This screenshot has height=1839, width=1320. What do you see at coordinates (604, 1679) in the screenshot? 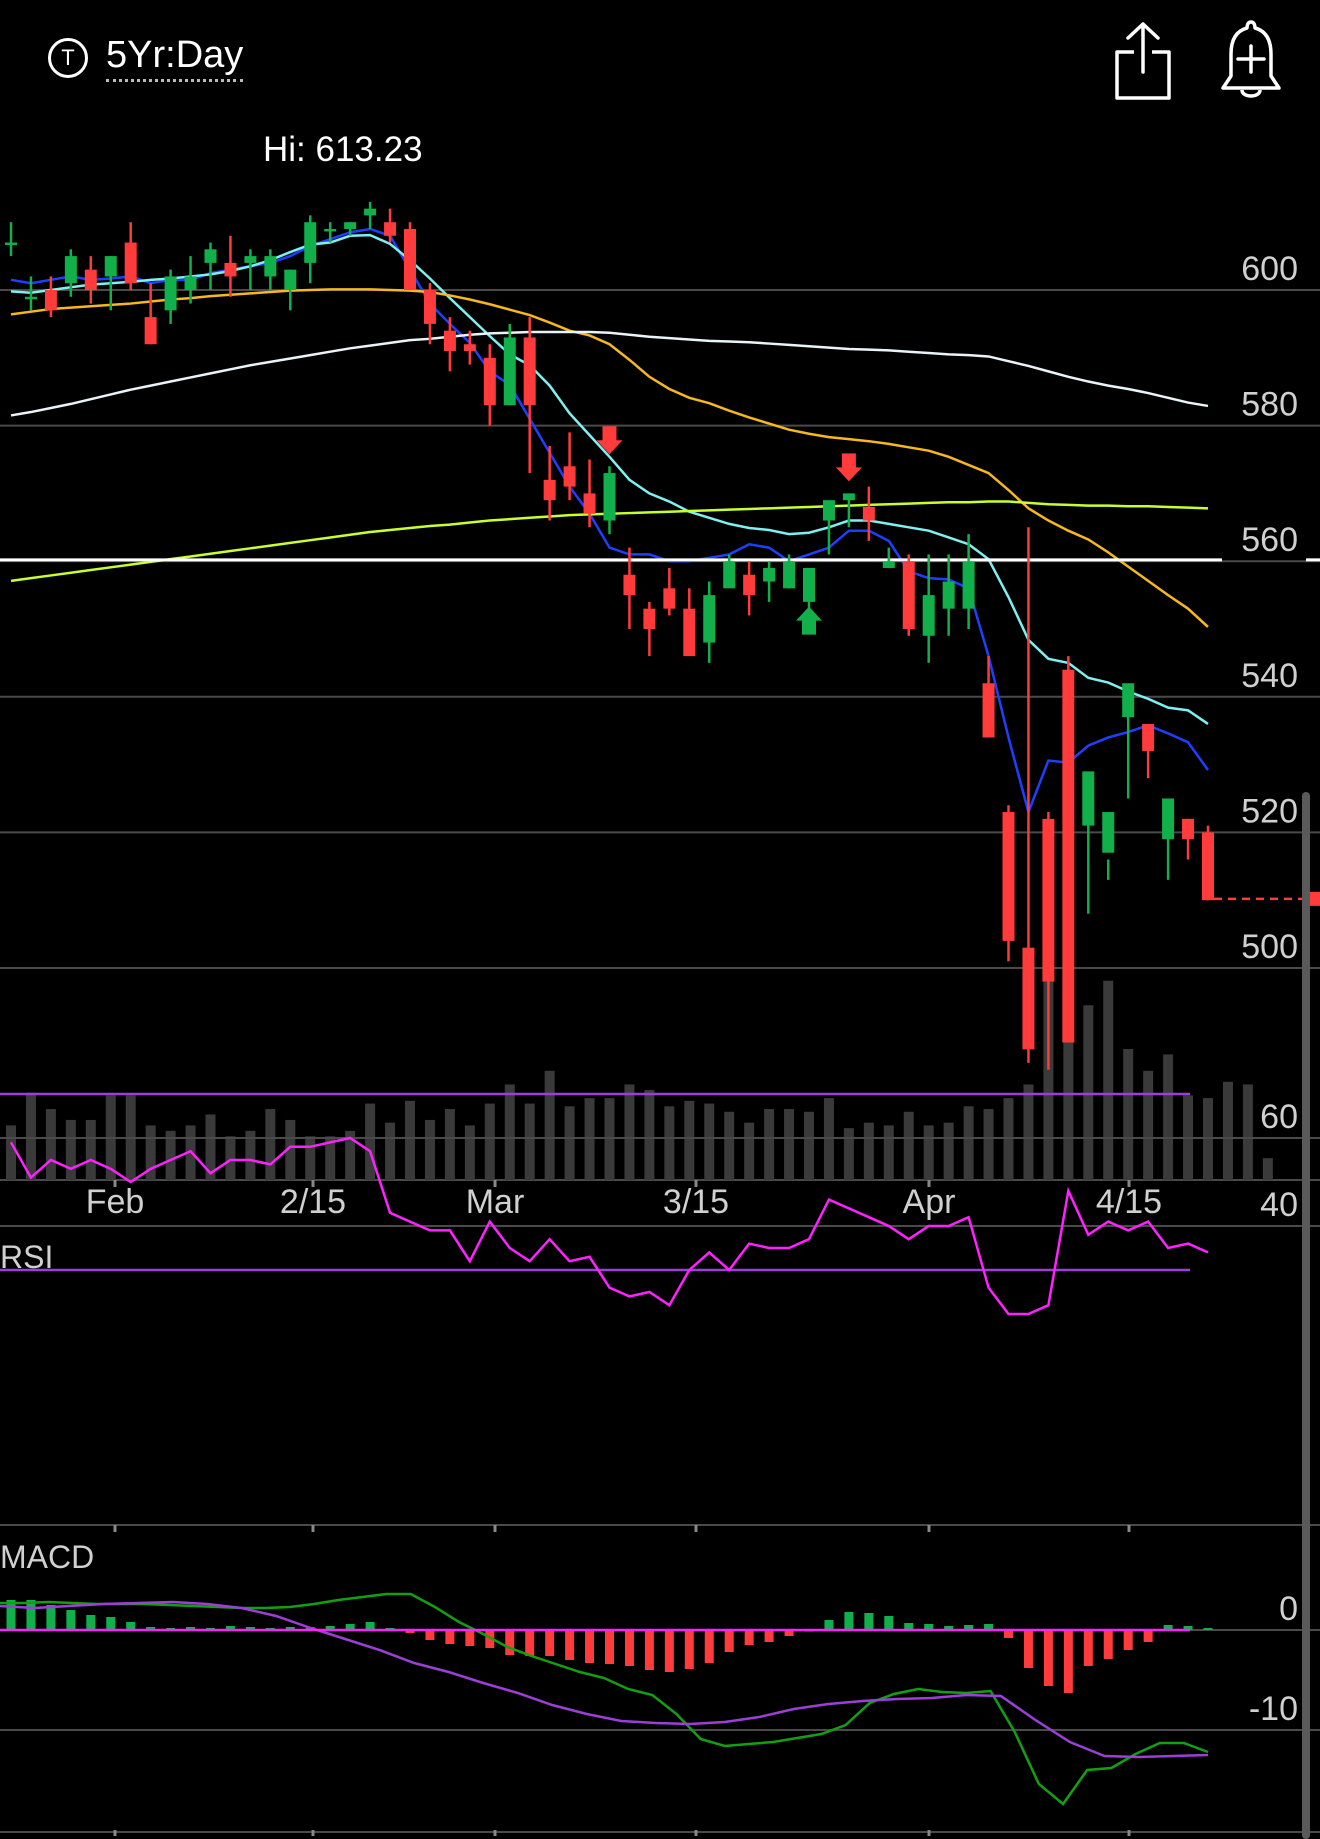
I see `macd-signal-line` at bounding box center [604, 1679].